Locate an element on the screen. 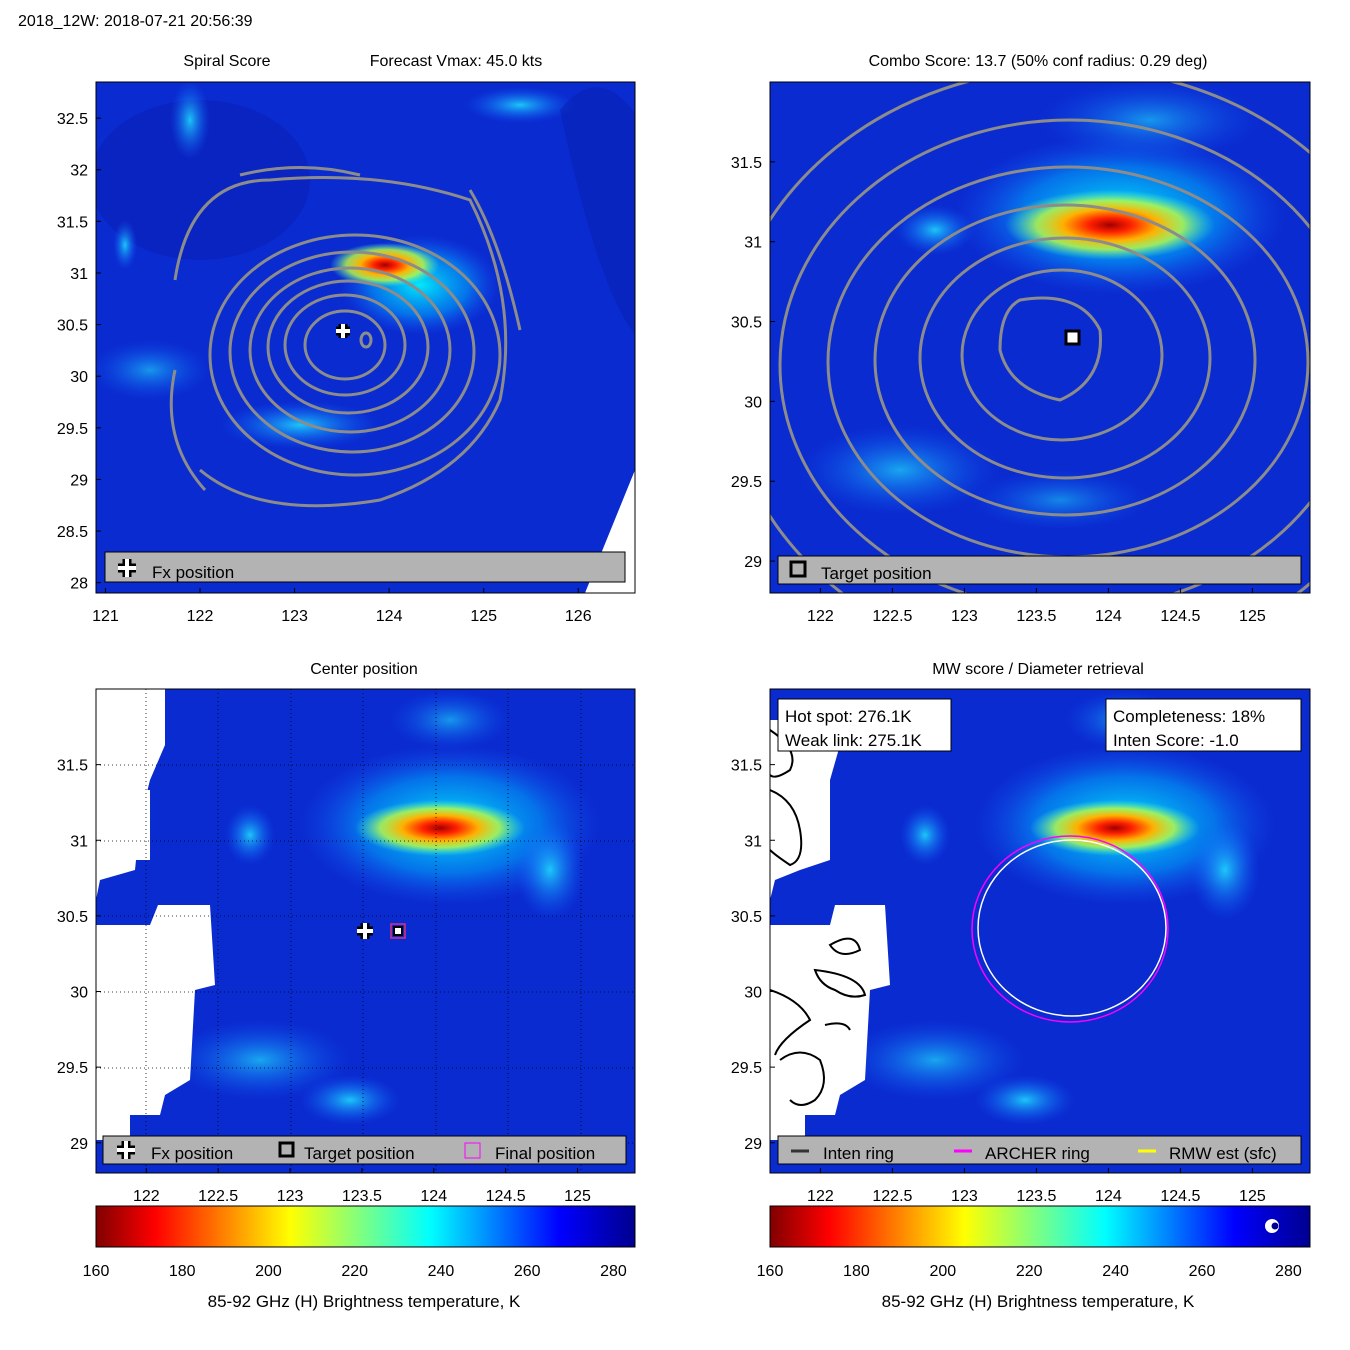  colorbar-tick-label: 280 is located at coordinates (613, 1271).